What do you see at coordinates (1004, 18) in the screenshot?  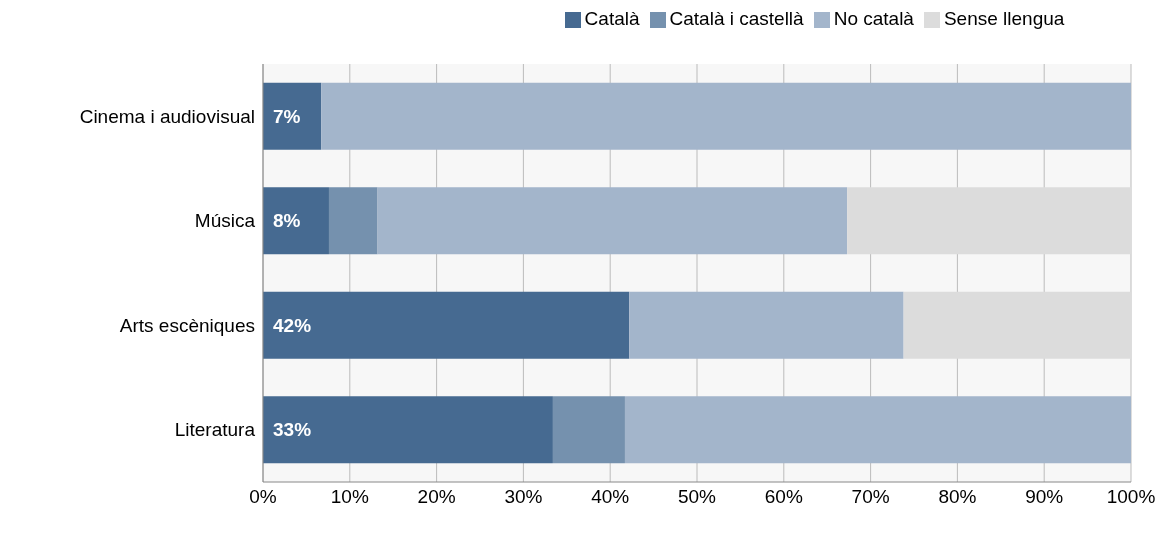 I see `legend-label: Sense llengua` at bounding box center [1004, 18].